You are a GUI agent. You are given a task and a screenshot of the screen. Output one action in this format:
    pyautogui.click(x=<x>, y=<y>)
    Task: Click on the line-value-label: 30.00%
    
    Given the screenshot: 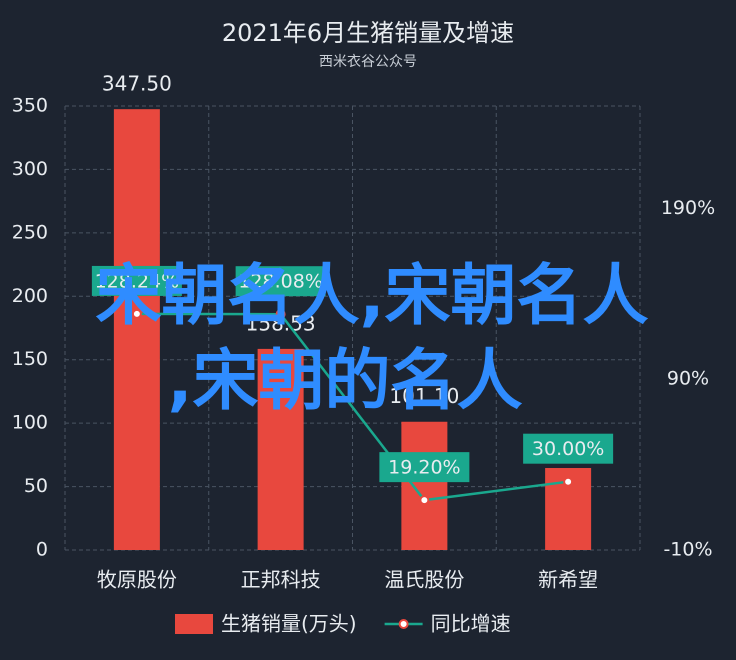 What is the action you would take?
    pyautogui.click(x=568, y=449)
    